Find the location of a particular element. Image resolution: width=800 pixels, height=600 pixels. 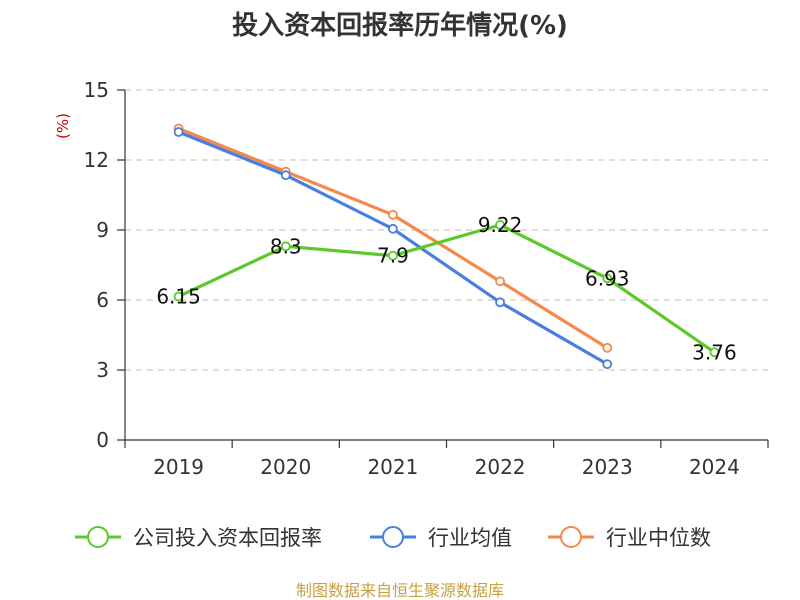

y-tick-label: 12 is located at coordinates (96, 160).